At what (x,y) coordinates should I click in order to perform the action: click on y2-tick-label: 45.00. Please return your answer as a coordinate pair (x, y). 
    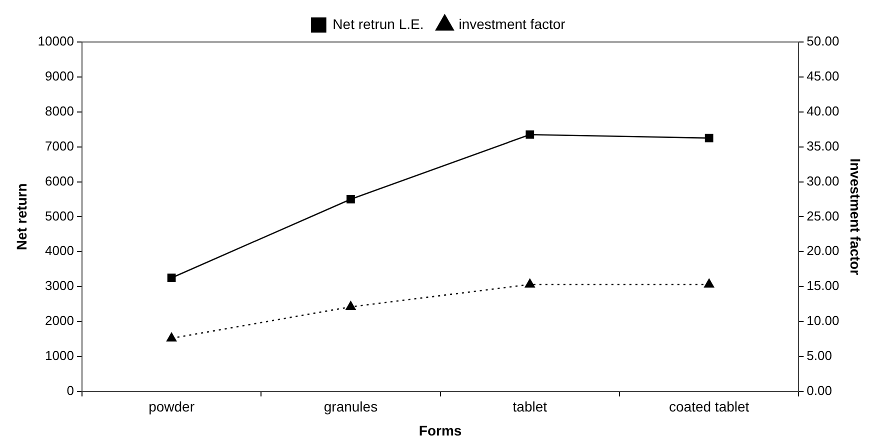
    Looking at the image, I should click on (823, 76).